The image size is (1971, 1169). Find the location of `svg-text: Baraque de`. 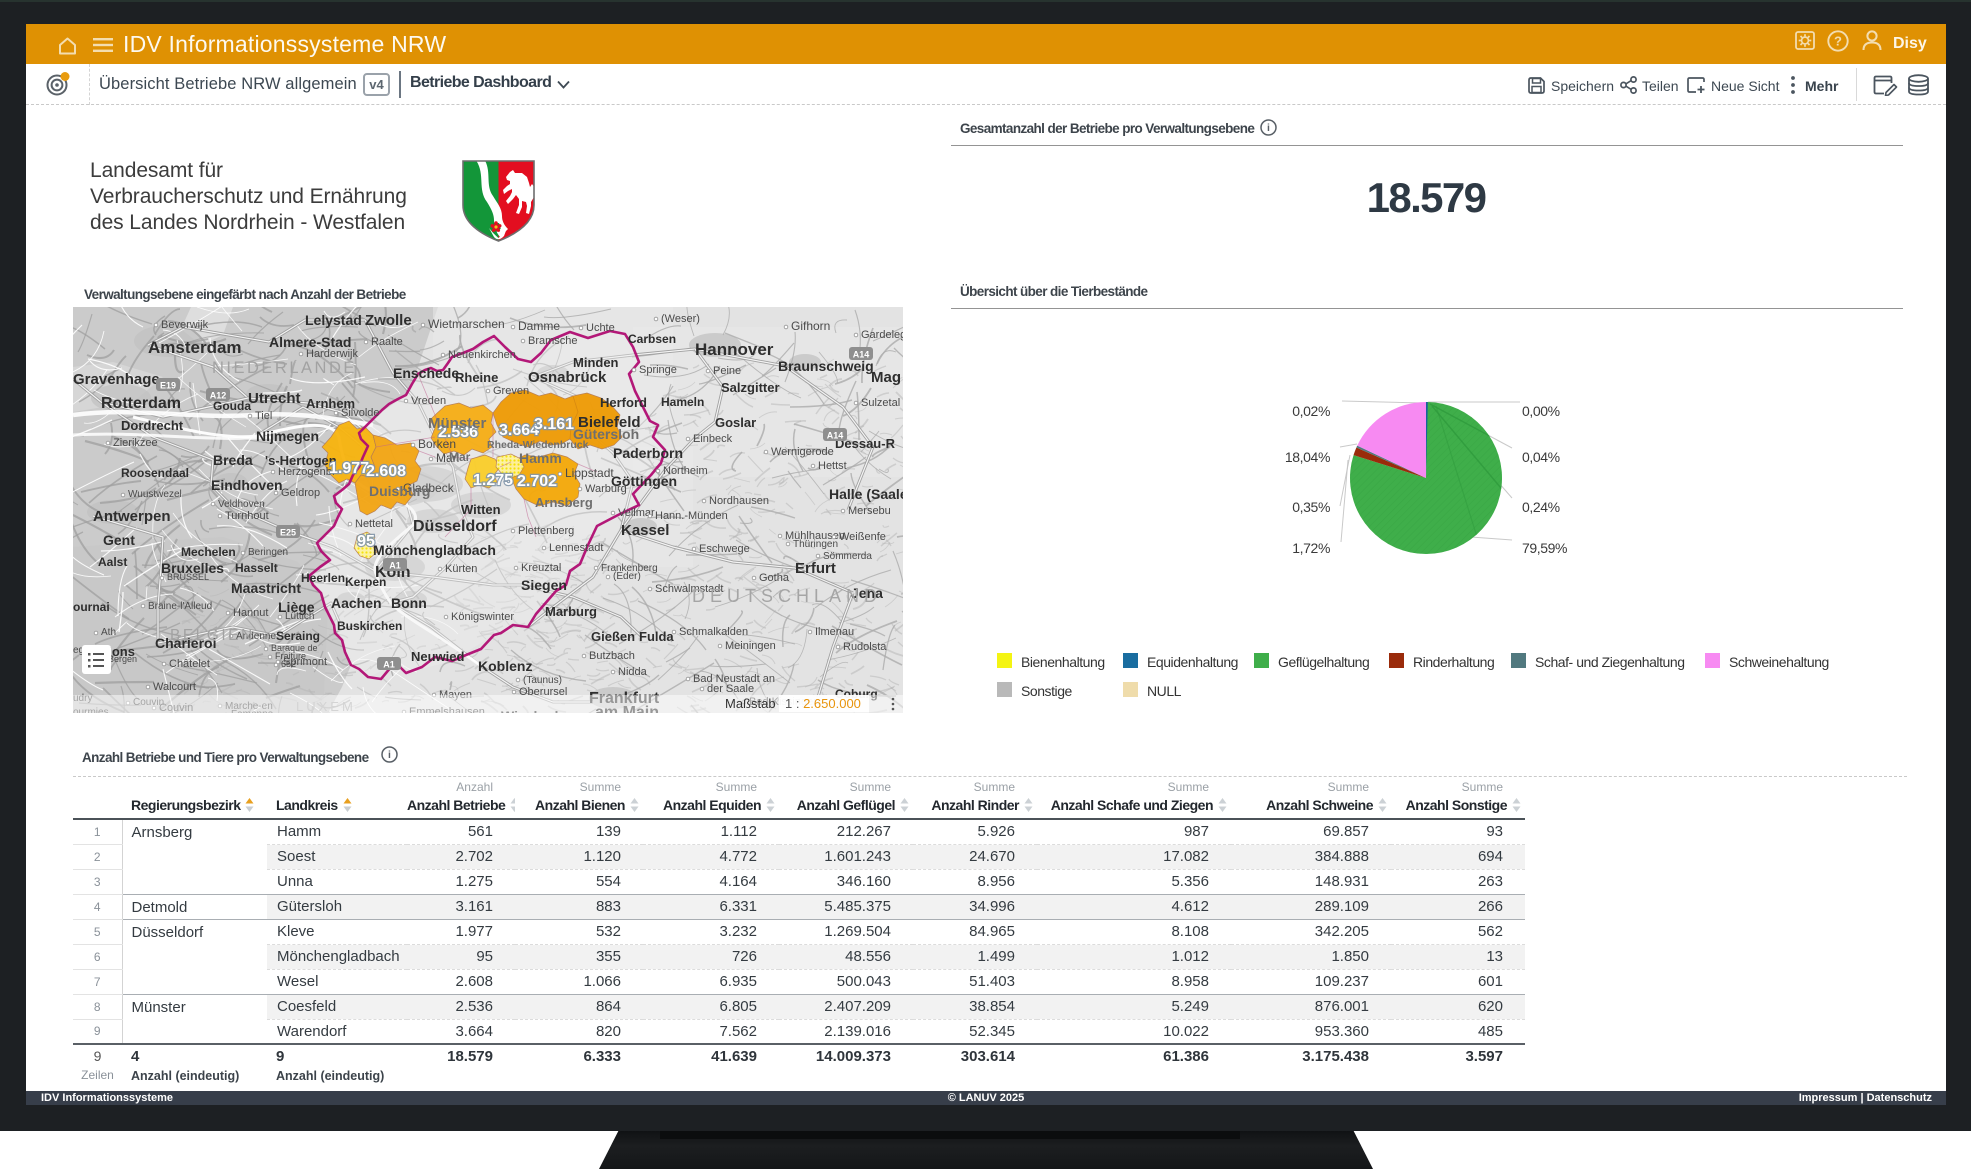

svg-text: Baraque de is located at coordinates (294, 648).